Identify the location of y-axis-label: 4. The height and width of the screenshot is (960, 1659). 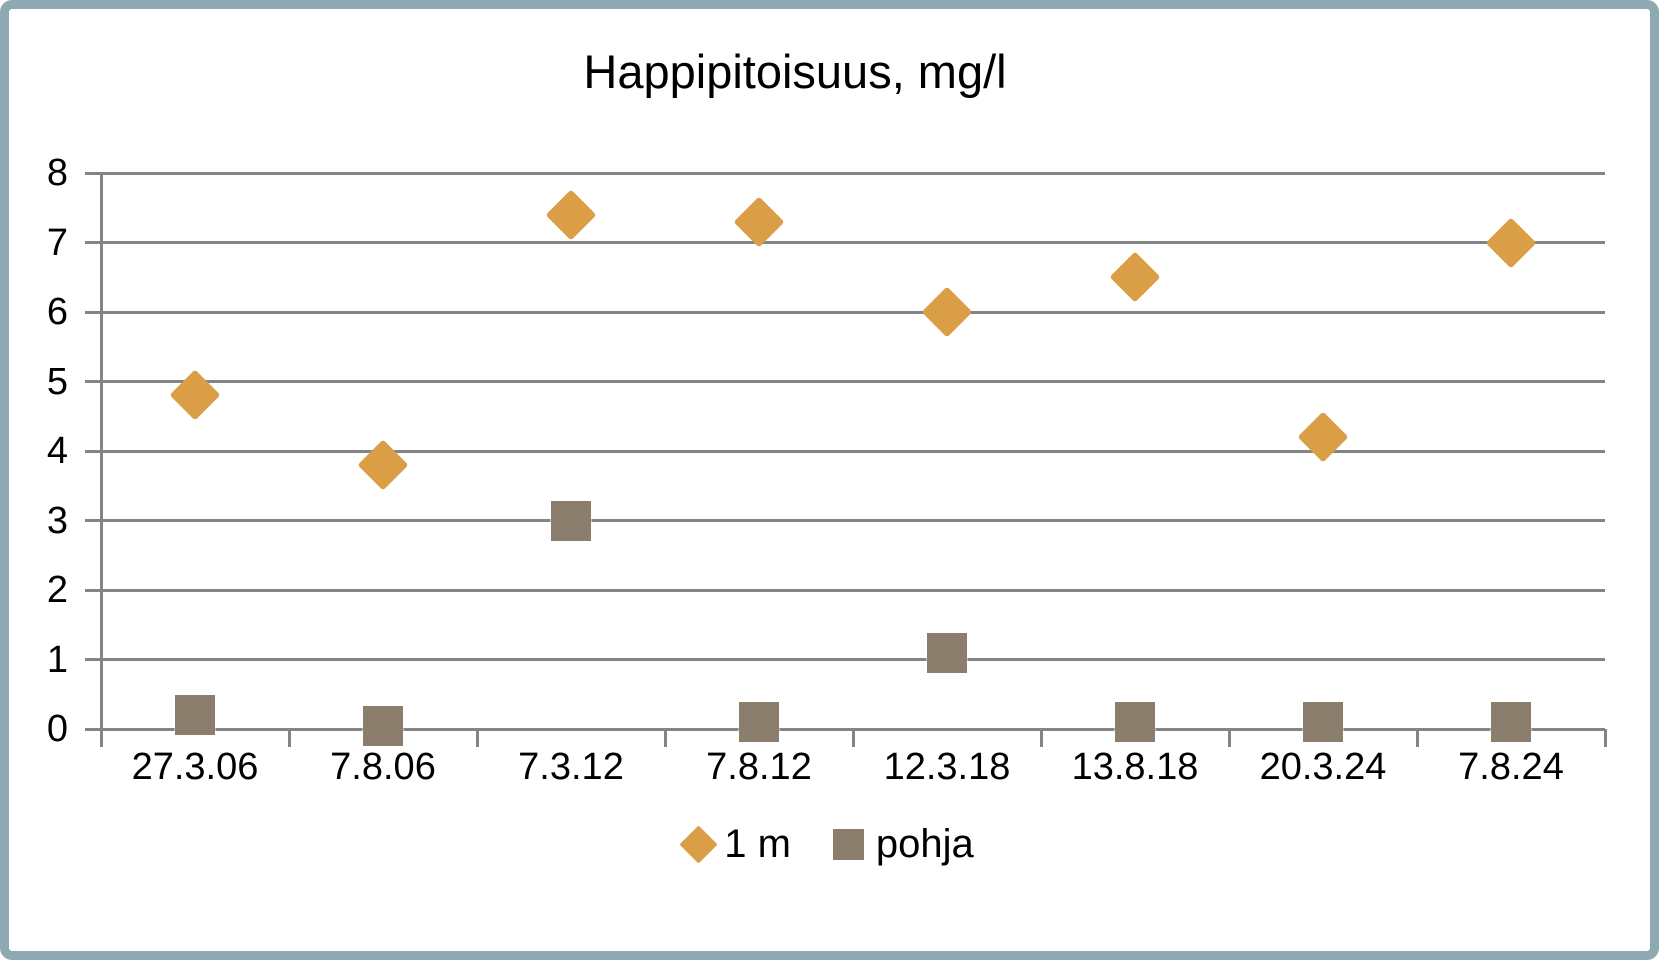
(57, 451).